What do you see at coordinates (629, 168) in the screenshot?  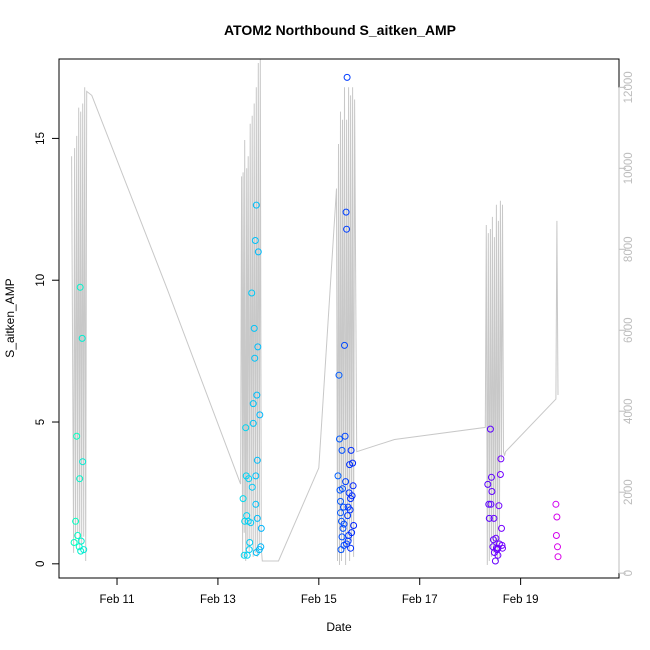 I see `right-y-tick-label: 10000` at bounding box center [629, 168].